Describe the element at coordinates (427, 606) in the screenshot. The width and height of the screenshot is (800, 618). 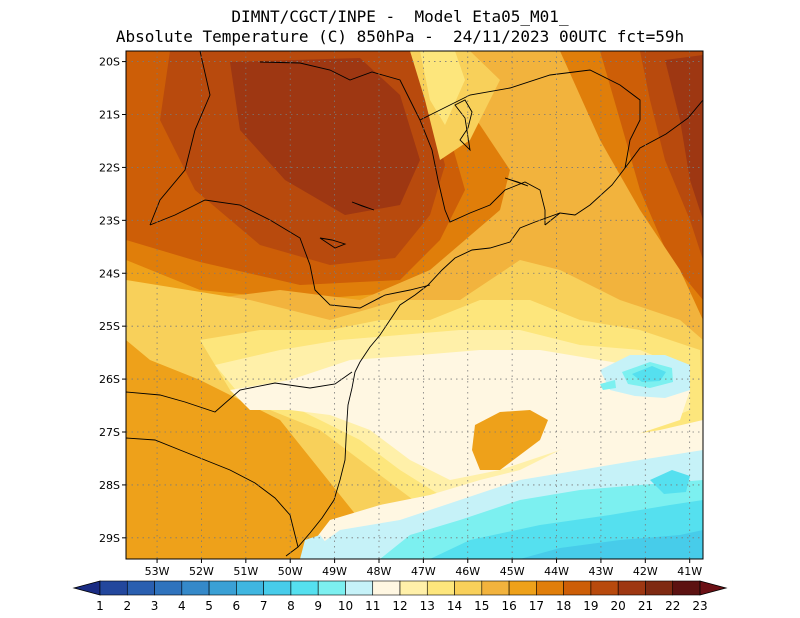
I see `colorbar-label: 13` at that location.